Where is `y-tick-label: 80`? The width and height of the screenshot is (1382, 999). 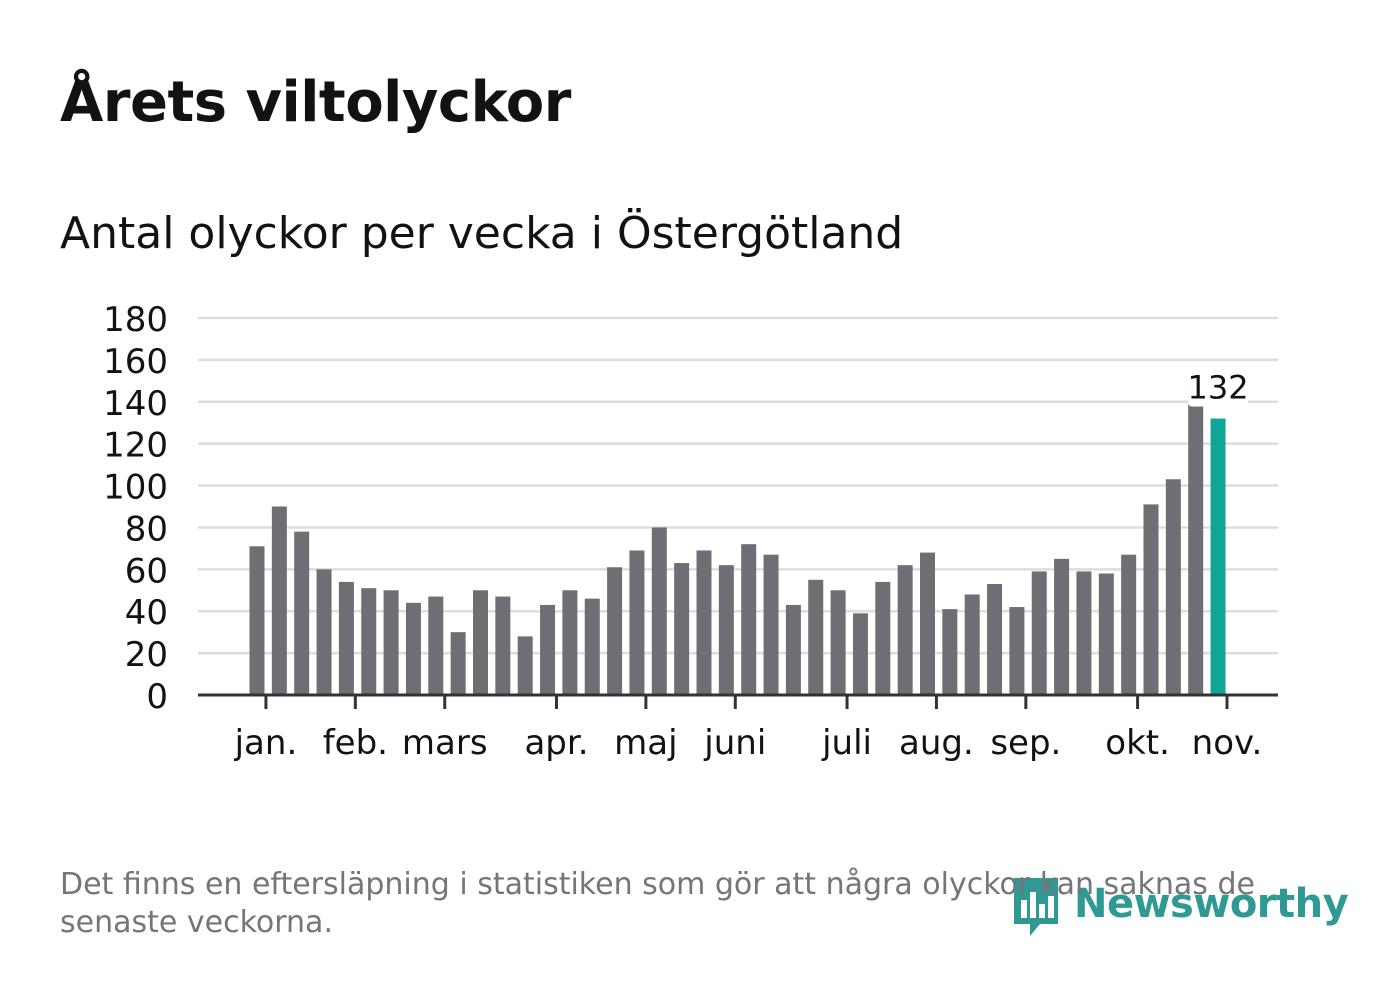 y-tick-label: 80 is located at coordinates (146, 529).